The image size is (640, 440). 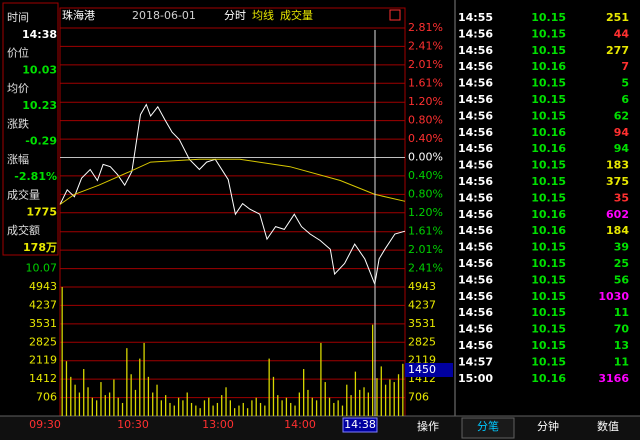 I want to click on tick-volume: 25, so click(x=621, y=263).